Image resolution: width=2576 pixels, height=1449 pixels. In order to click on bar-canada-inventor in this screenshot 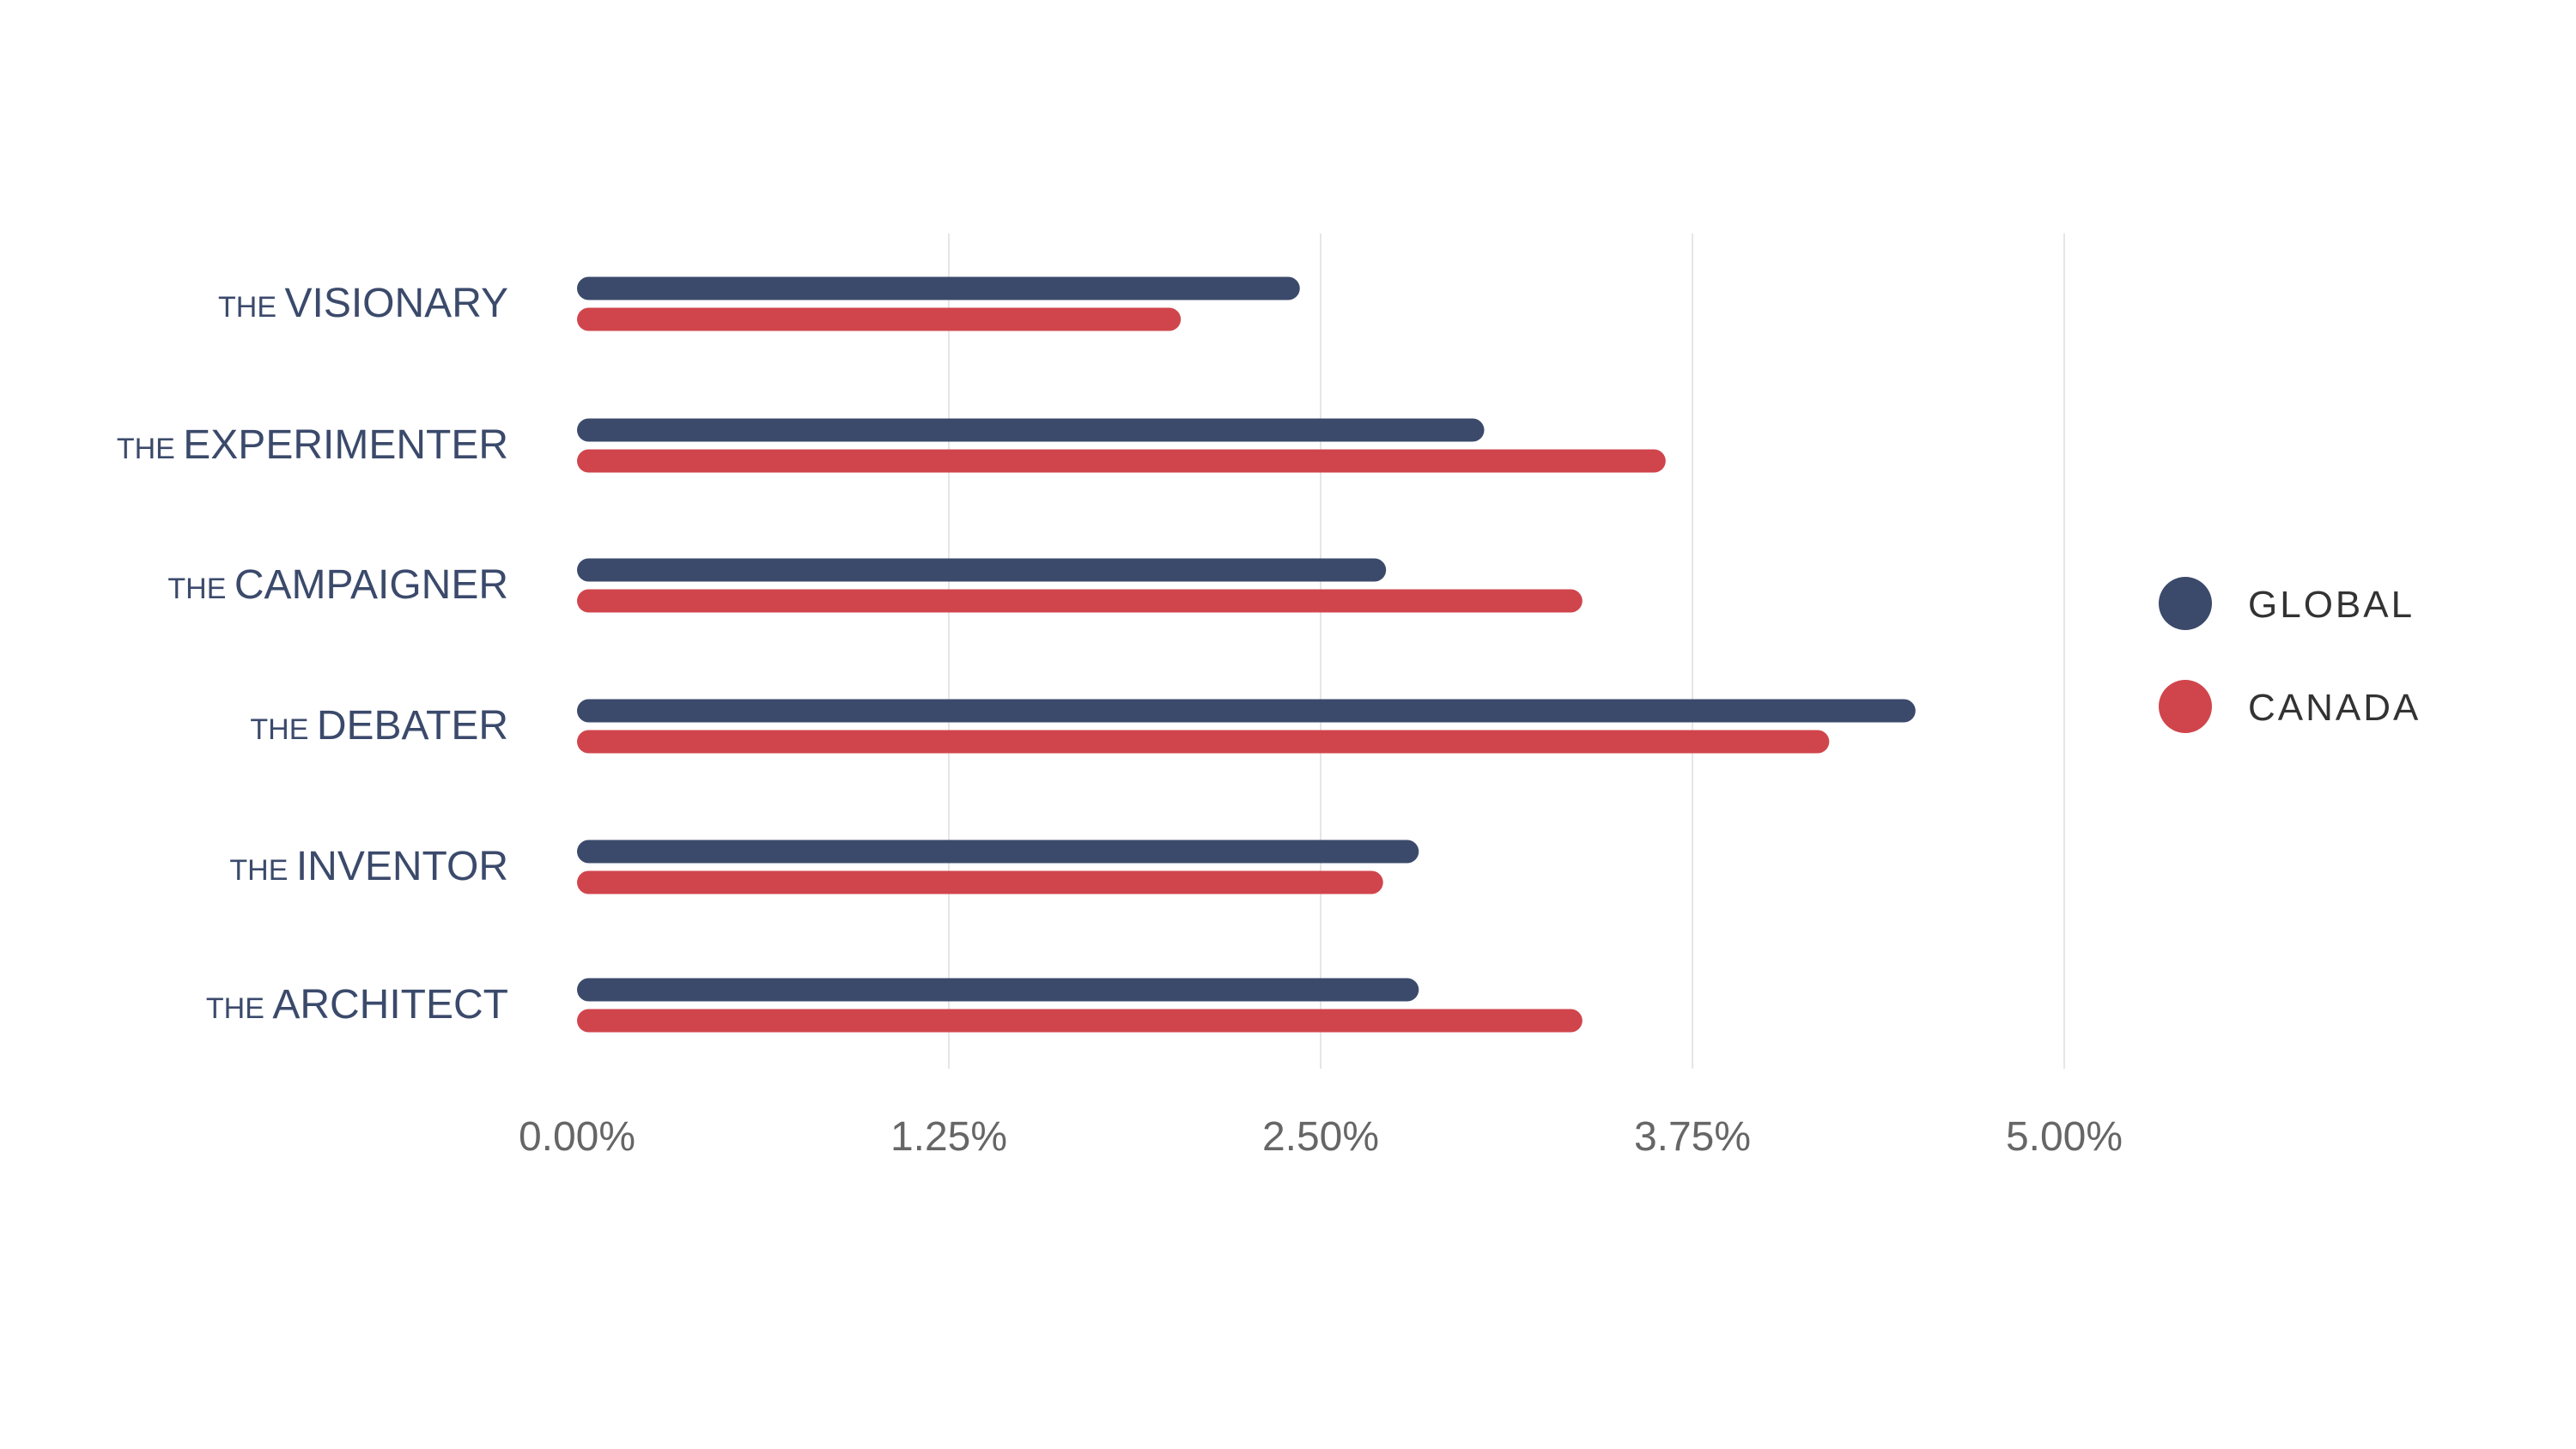, I will do `click(980, 882)`.